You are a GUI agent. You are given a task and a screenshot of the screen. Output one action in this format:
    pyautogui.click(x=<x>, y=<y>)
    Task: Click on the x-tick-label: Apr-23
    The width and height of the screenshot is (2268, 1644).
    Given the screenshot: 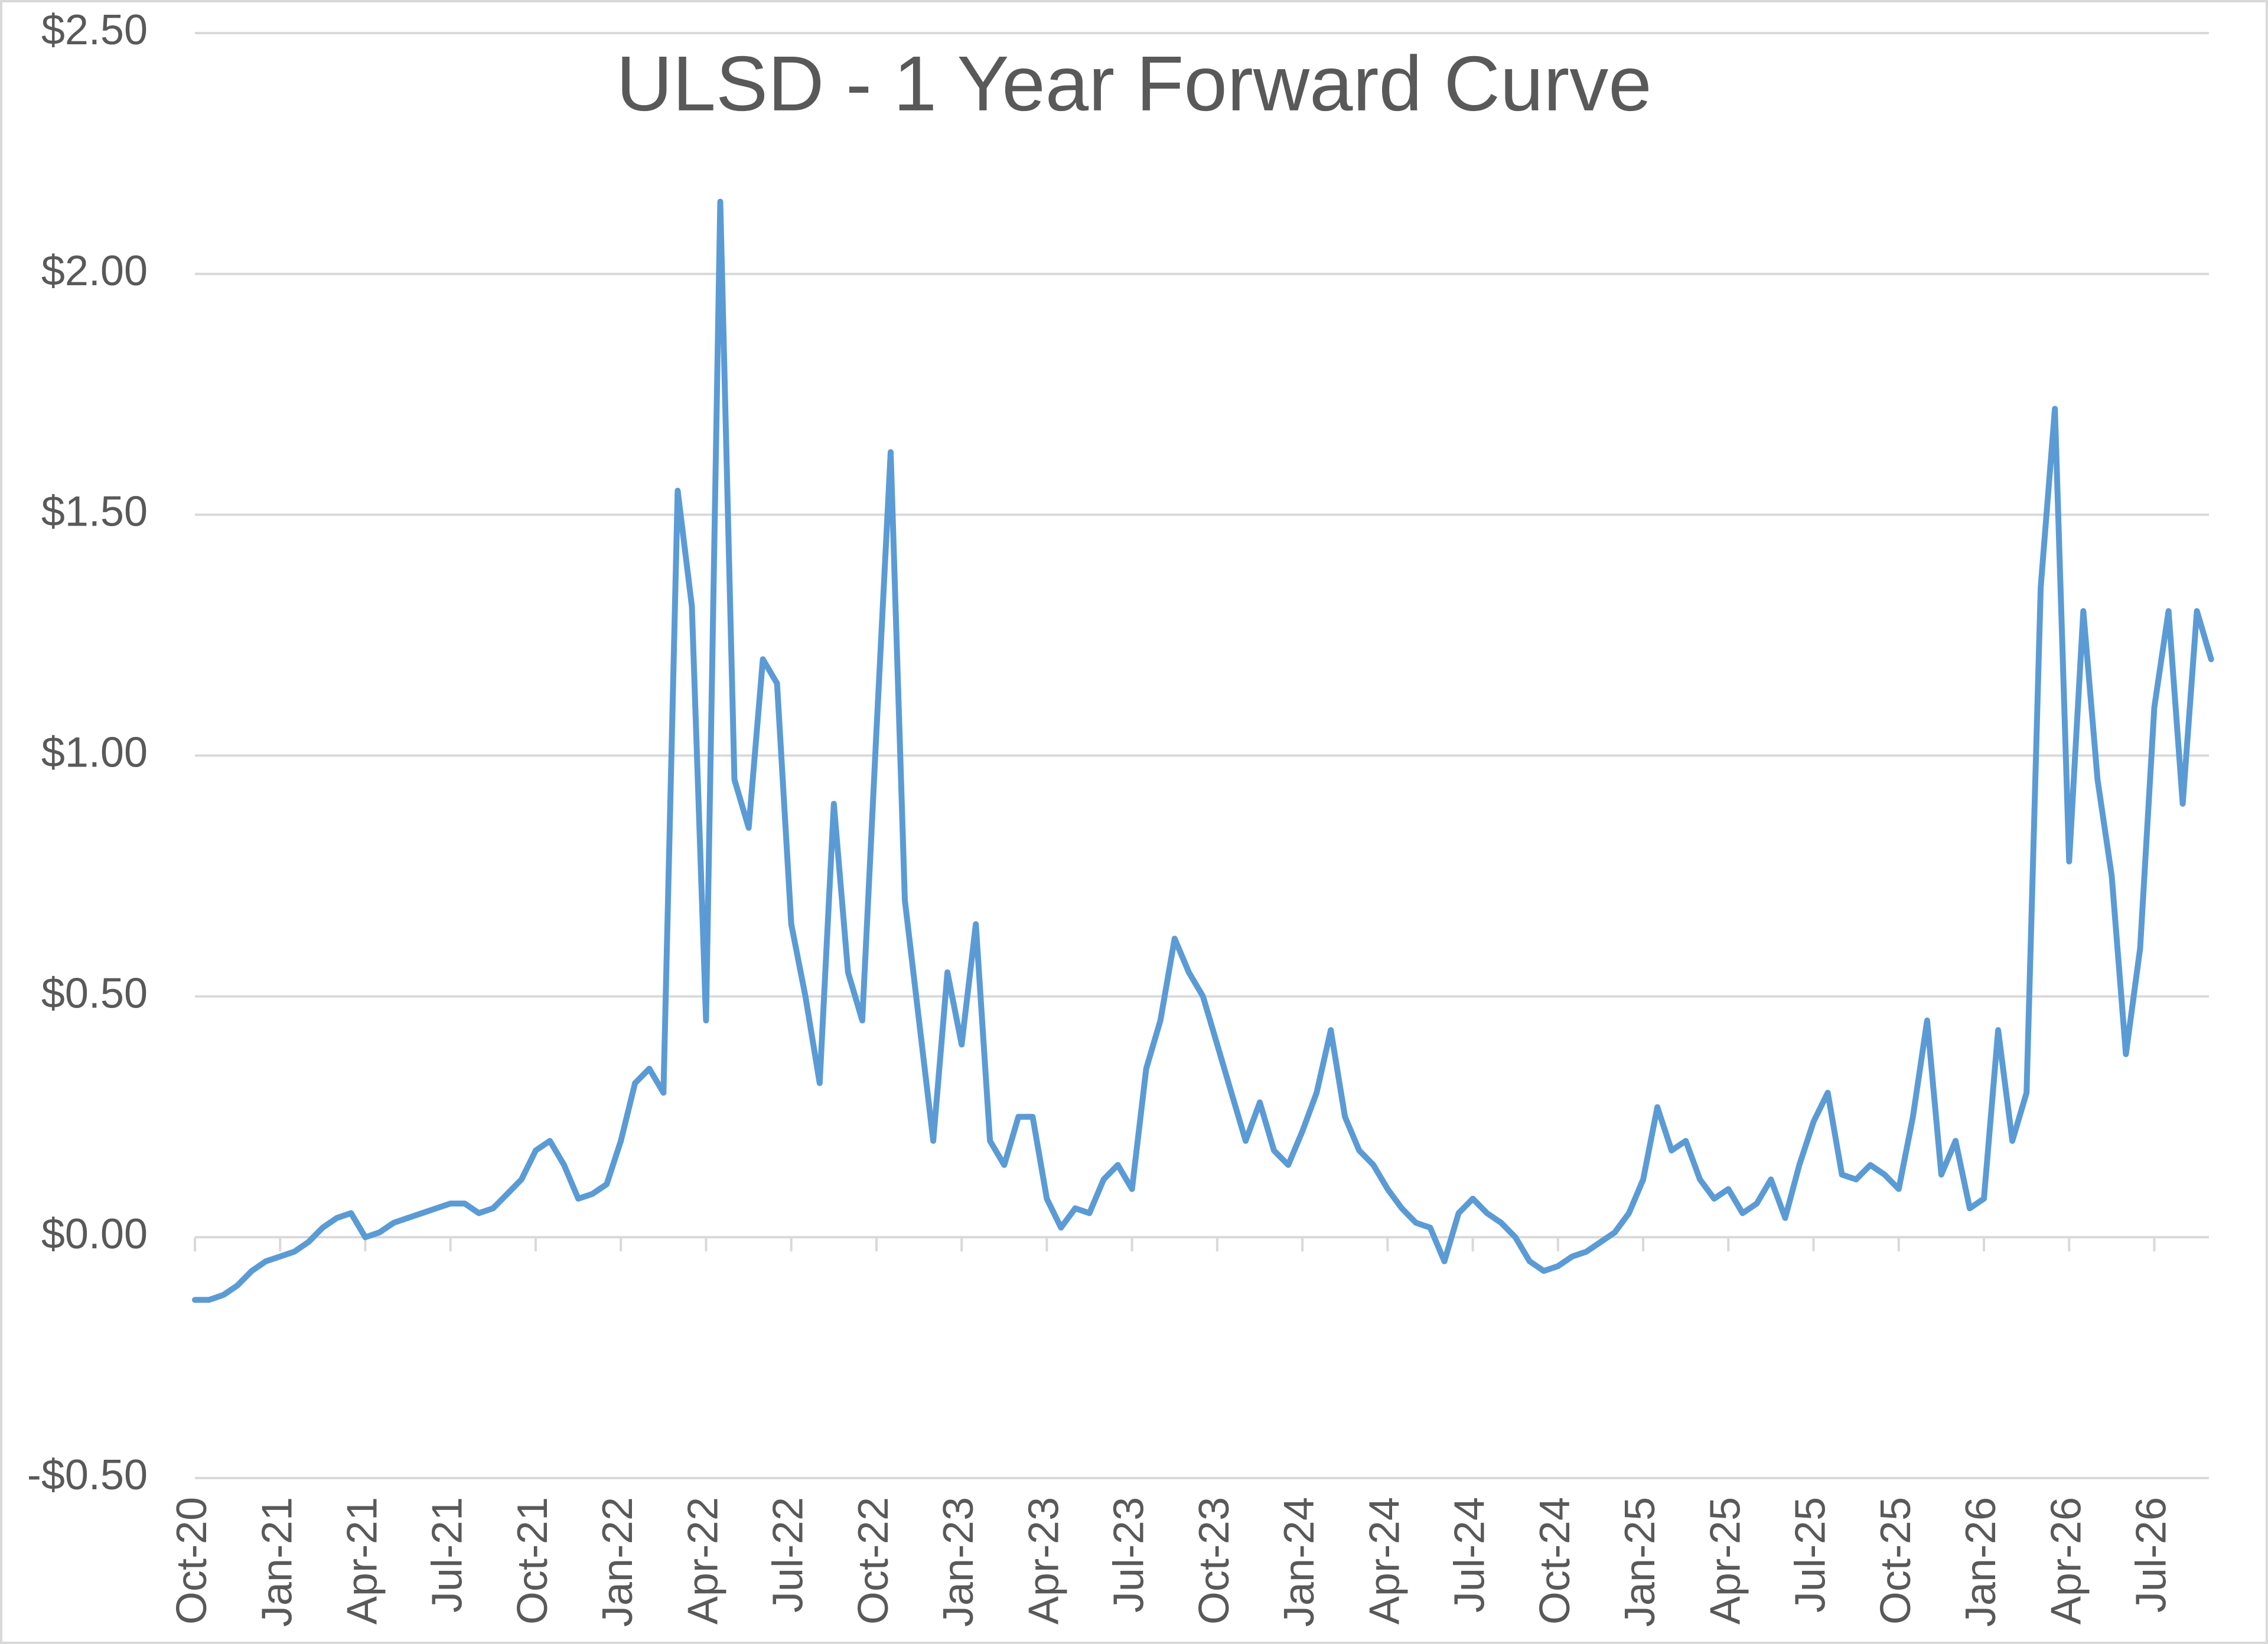 What is the action you would take?
    pyautogui.click(x=1043, y=1561)
    